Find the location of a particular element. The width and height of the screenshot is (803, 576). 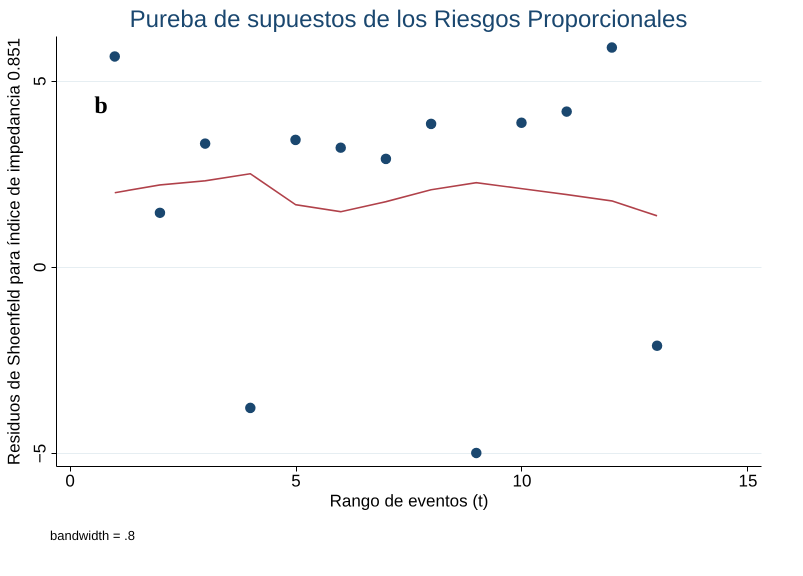

y-tick-label: 0 is located at coordinates (40, 267).